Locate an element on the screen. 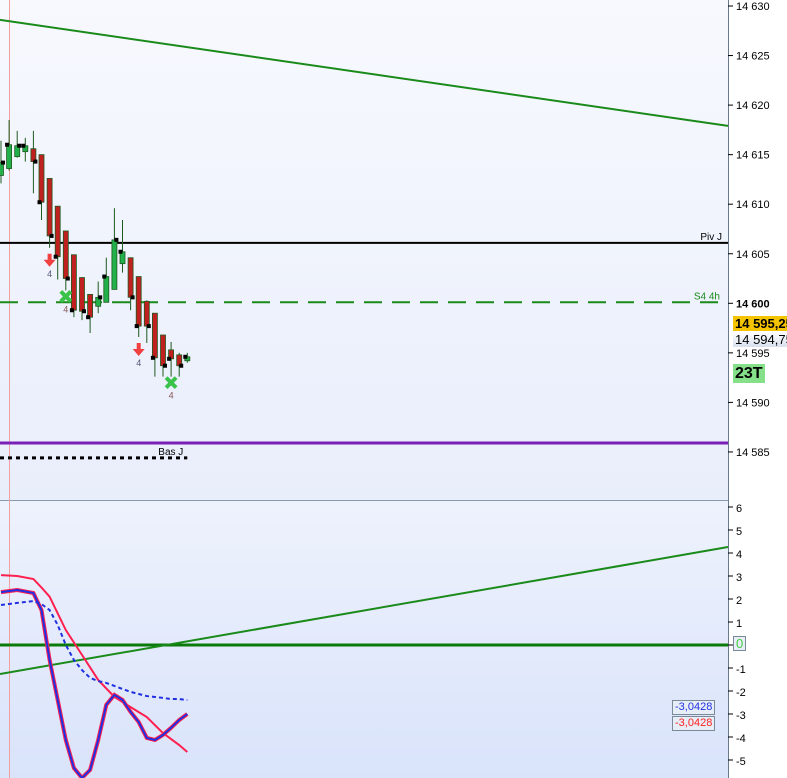 Image resolution: width=787 pixels, height=778 pixels. osc-tick-label: 4 is located at coordinates (739, 555).